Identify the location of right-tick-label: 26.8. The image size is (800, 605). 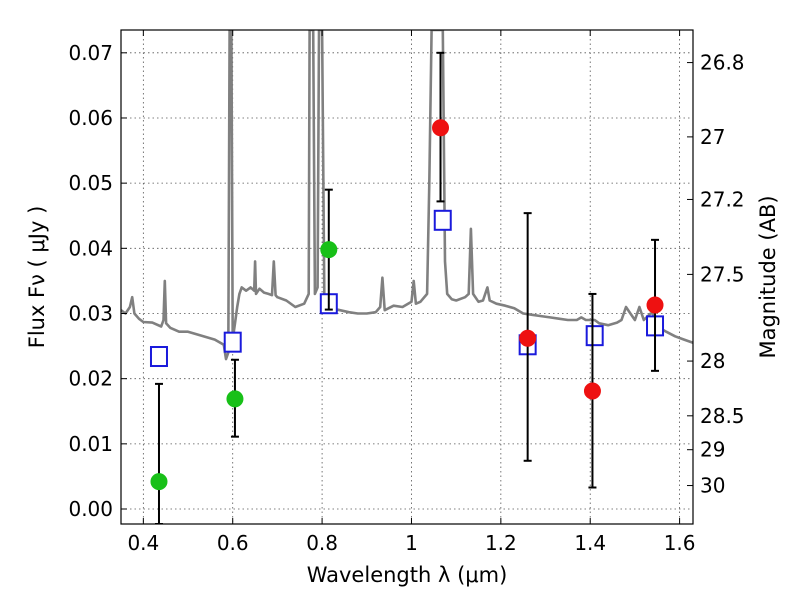
(722, 63).